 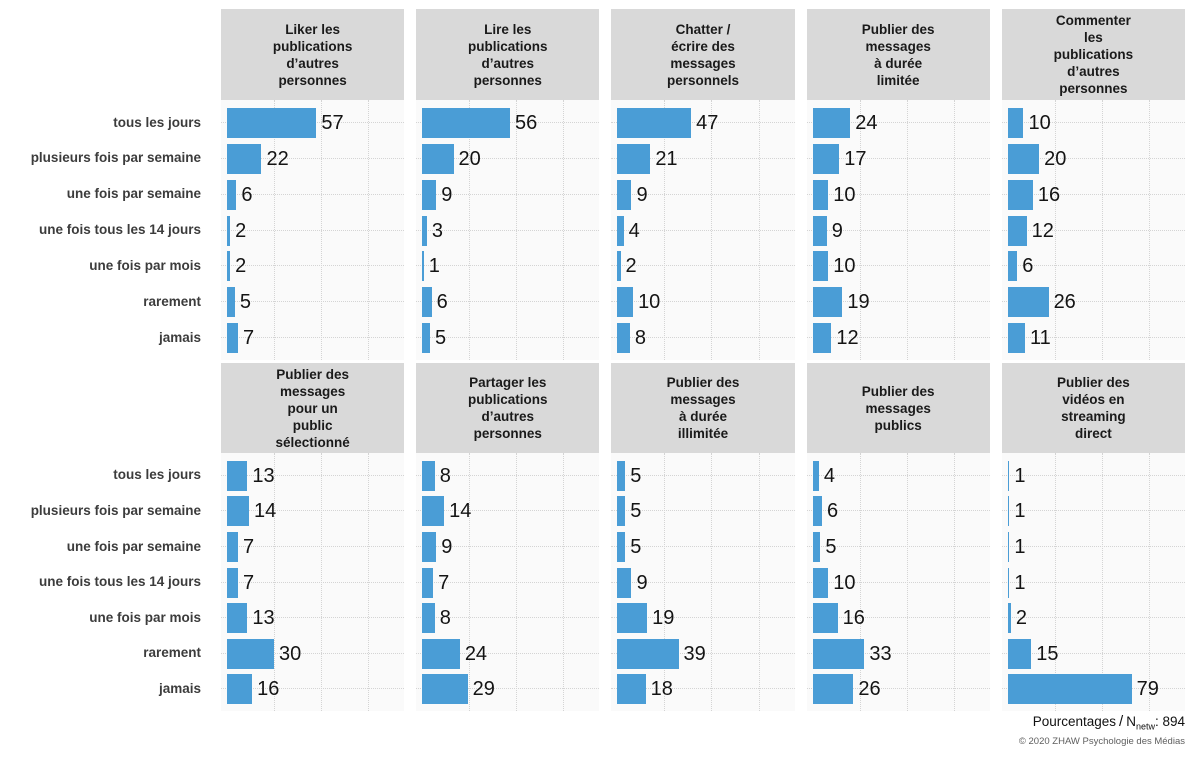 What do you see at coordinates (1093, 408) in the screenshot?
I see `facet-strip: Publier des vidéos en streaming direct` at bounding box center [1093, 408].